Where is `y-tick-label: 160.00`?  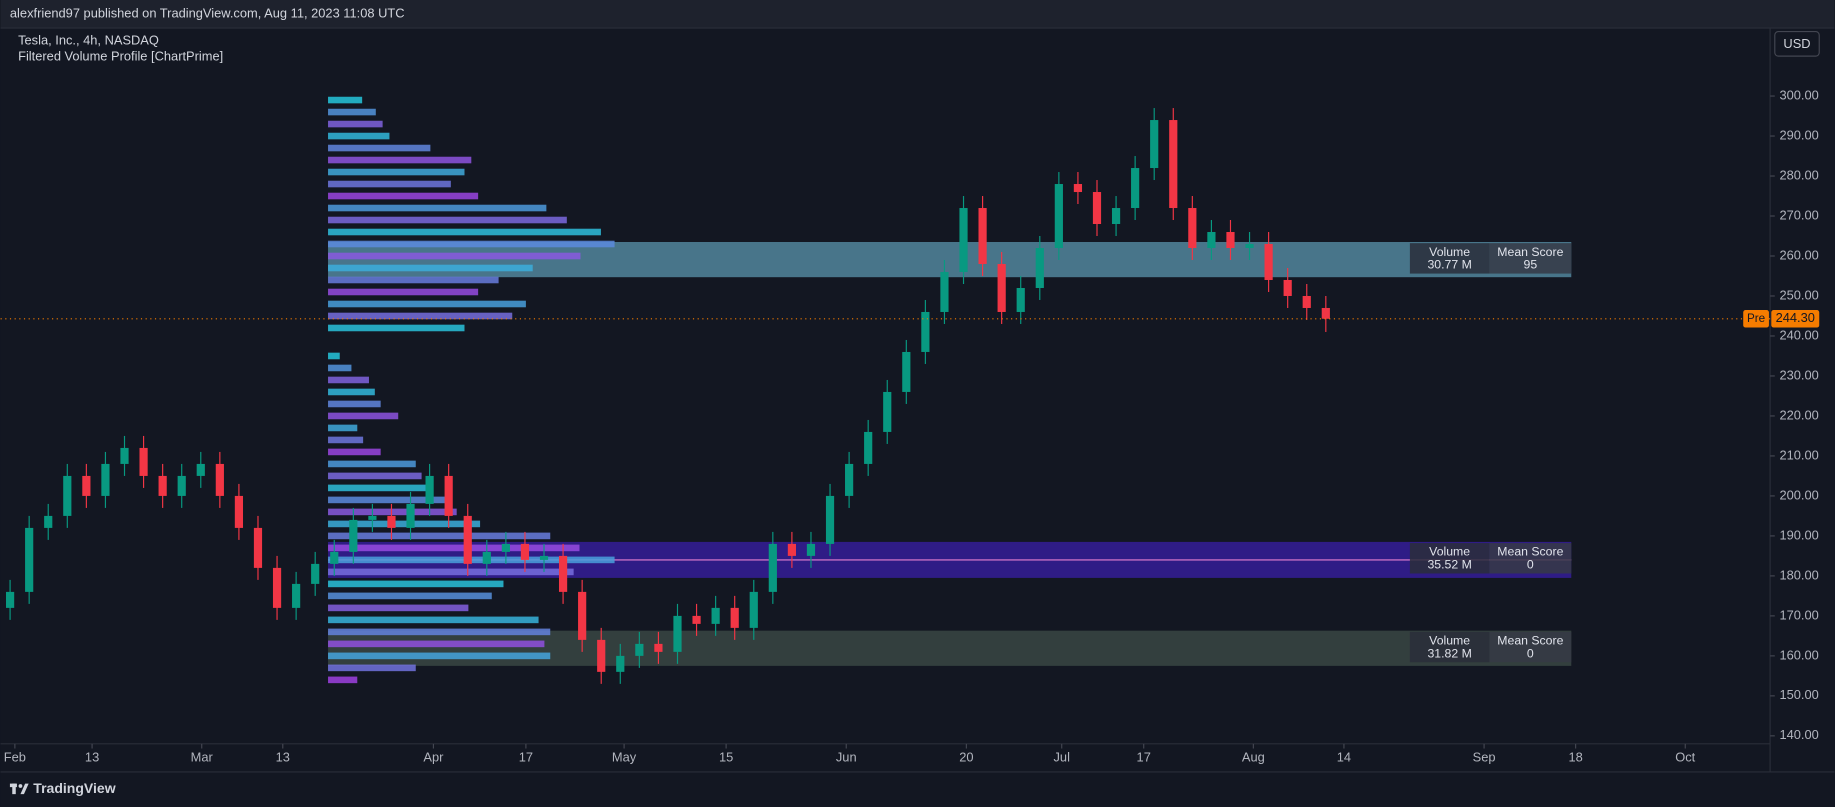
y-tick-label: 160.00 is located at coordinates (1798, 654).